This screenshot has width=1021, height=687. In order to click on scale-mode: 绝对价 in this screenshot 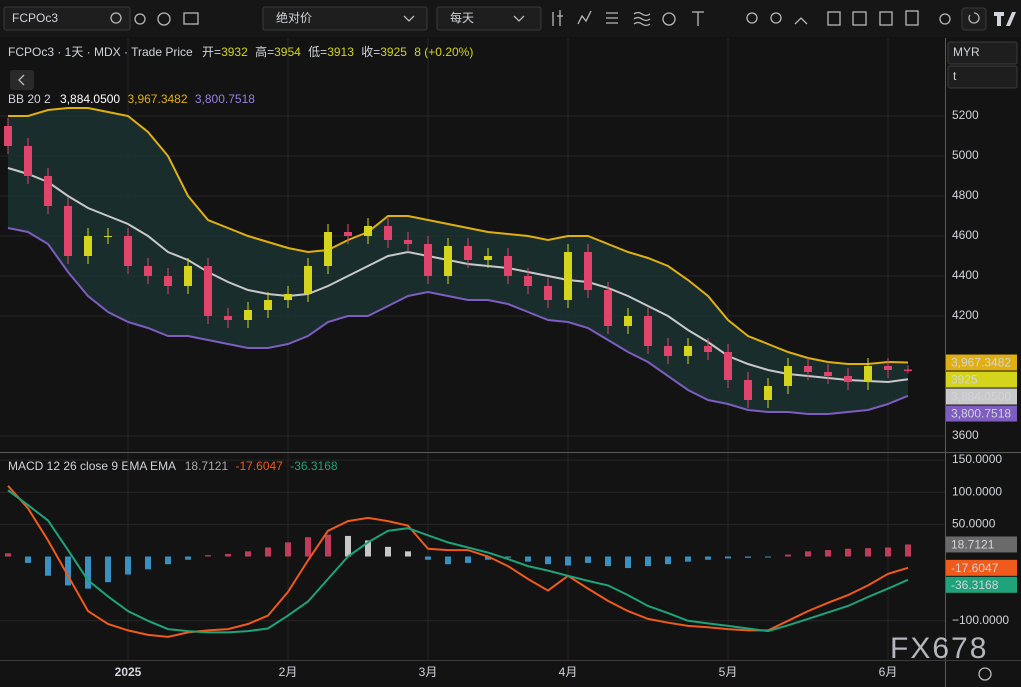, I will do `click(294, 17)`.